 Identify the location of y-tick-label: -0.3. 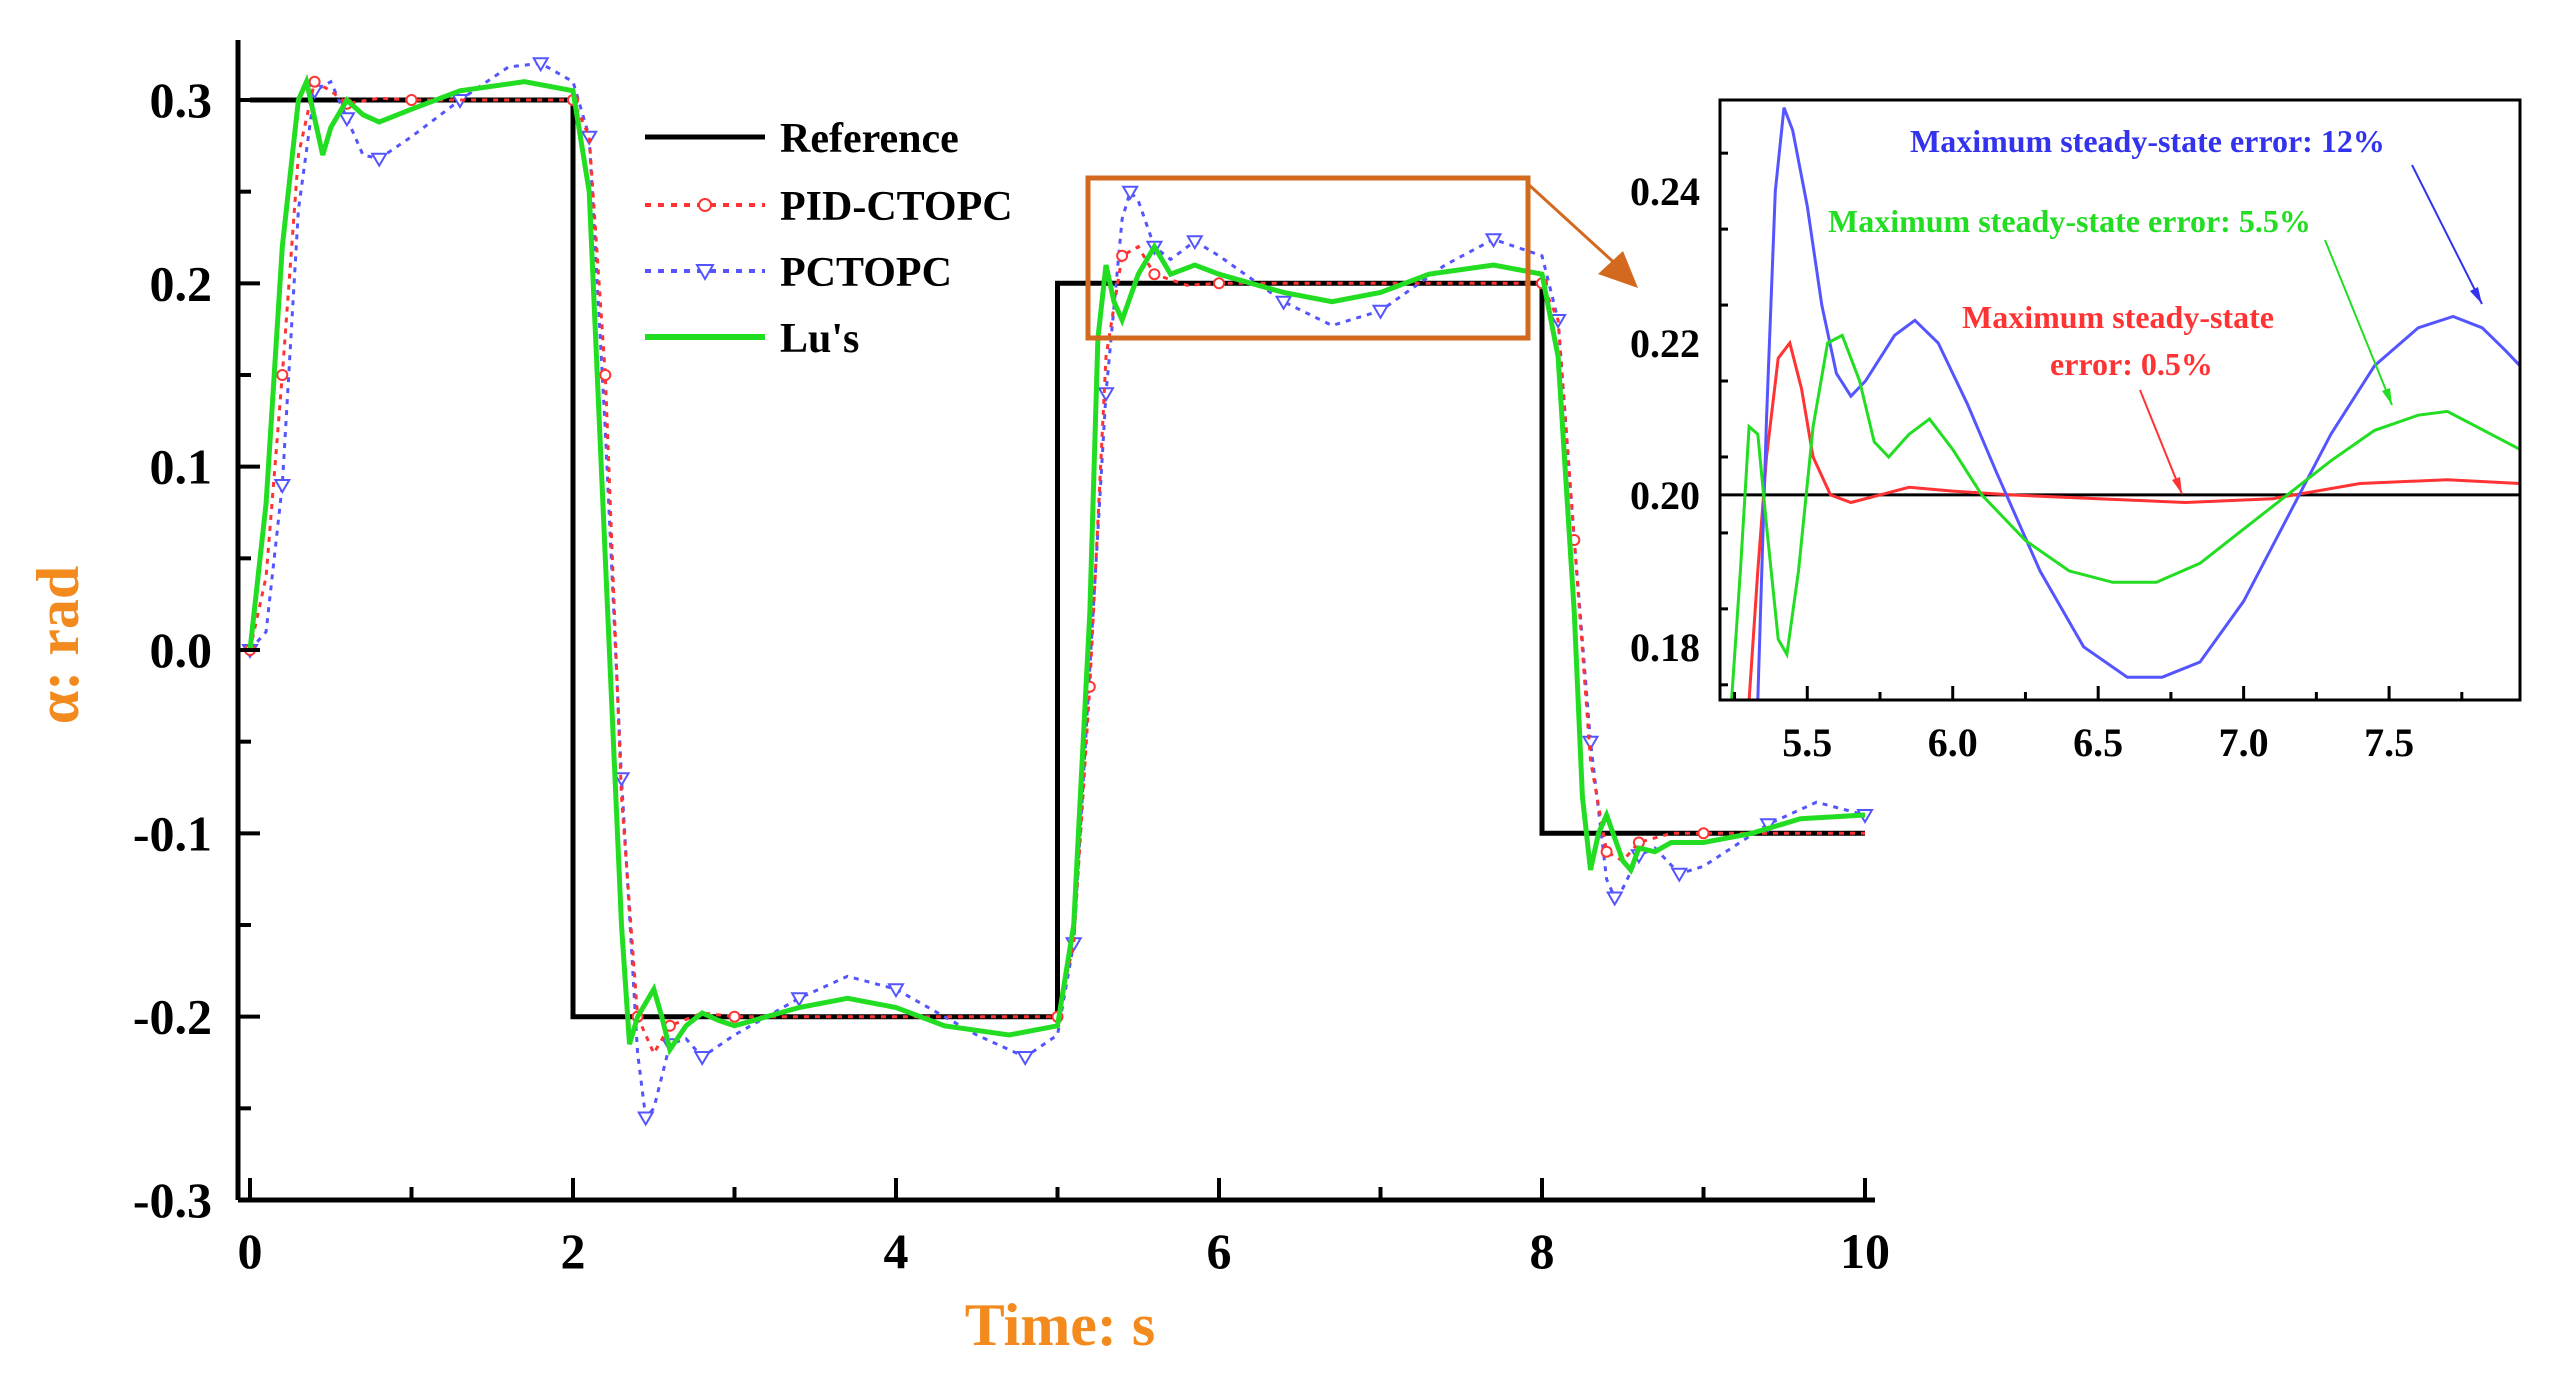
(172, 1200).